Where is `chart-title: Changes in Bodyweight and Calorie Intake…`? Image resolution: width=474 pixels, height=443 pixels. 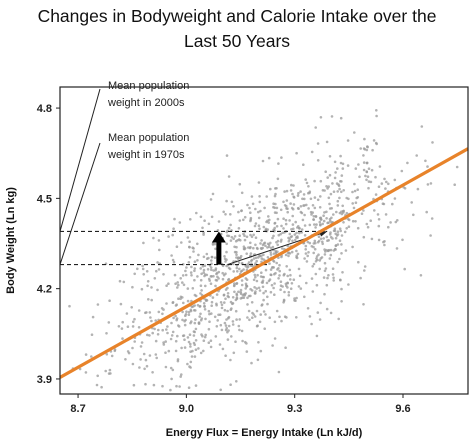 chart-title: Changes in Bodyweight and Calorie Intake… is located at coordinates (237, 29).